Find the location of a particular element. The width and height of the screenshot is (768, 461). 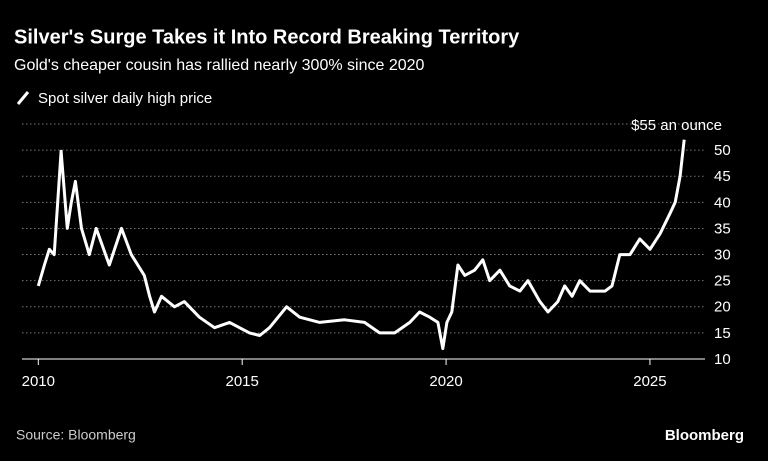

legend-swatch is located at coordinates (23, 98).